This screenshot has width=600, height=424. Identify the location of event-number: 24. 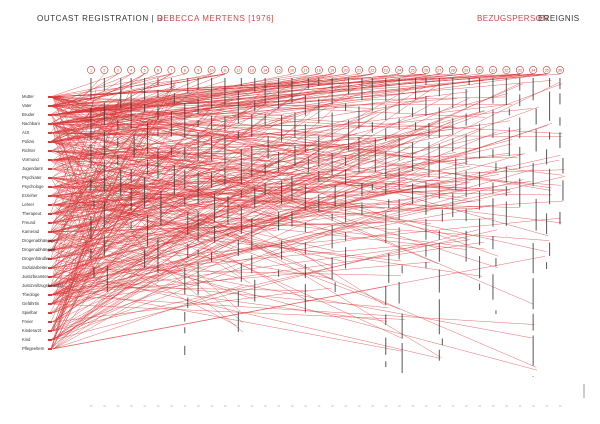
(399, 70).